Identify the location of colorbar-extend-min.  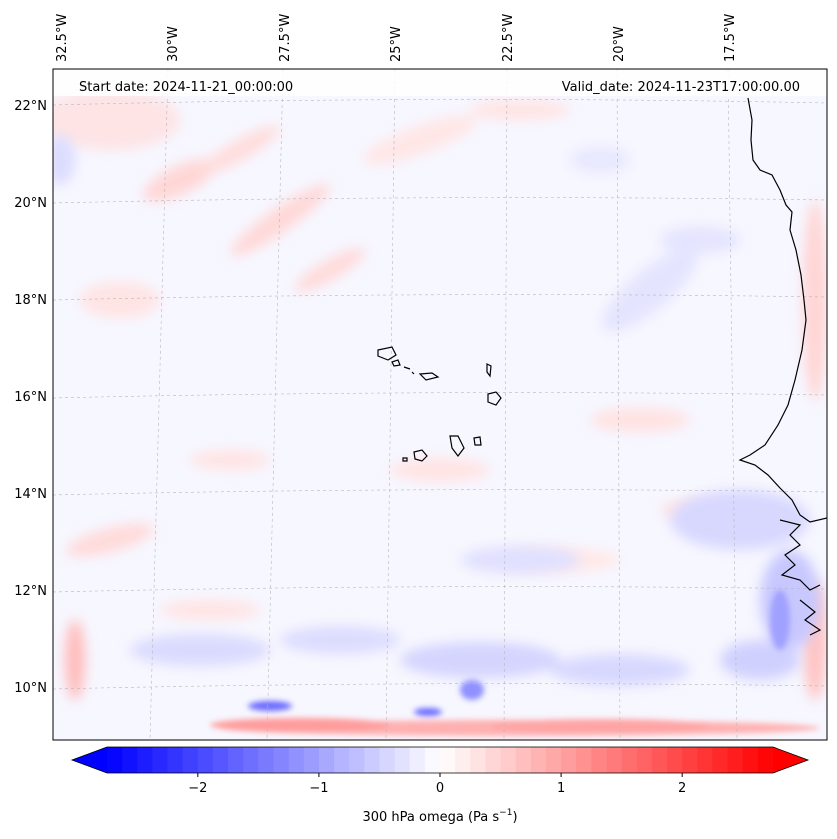
(89, 760).